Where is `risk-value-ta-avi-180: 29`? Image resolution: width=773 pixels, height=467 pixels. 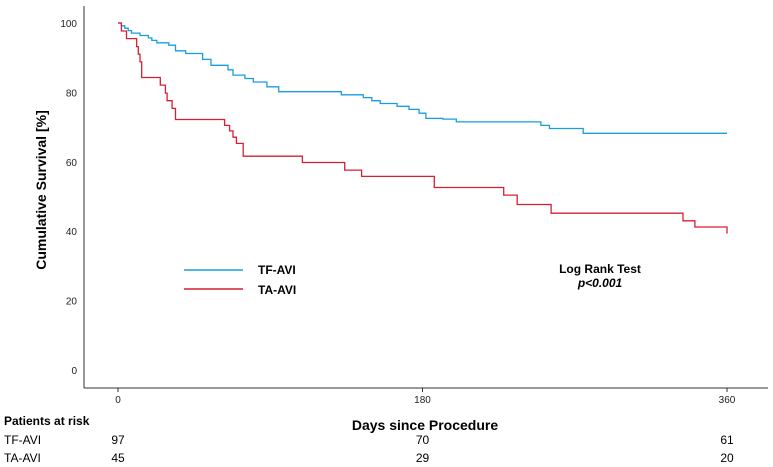 risk-value-ta-avi-180: 29 is located at coordinates (423, 458).